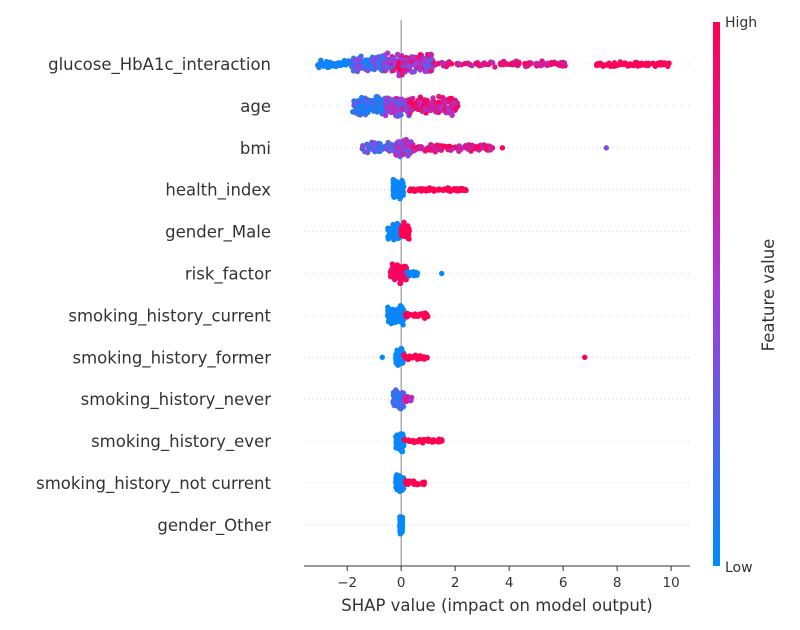  Describe the element at coordinates (176, 400) in the screenshot. I see `feature-label: smoking_history_never` at that location.